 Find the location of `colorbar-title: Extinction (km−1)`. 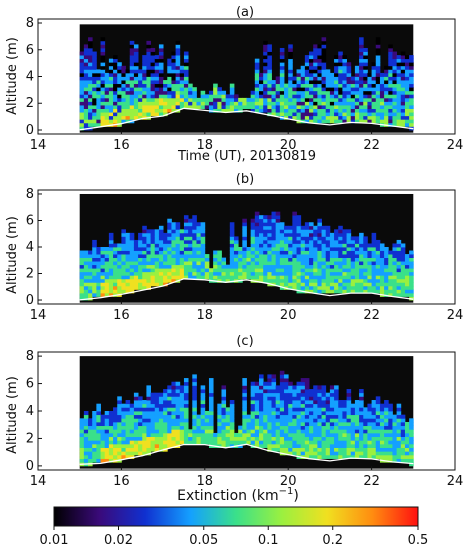

colorbar-title: Extinction (km−1) is located at coordinates (238, 495).